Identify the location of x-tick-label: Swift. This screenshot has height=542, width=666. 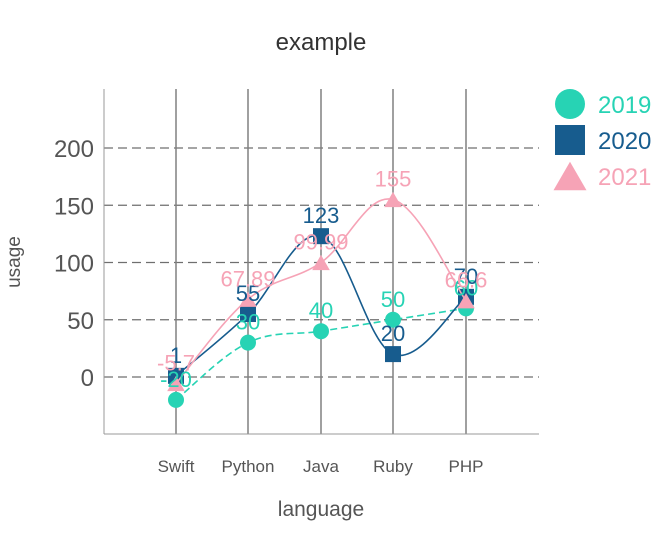
(176, 466).